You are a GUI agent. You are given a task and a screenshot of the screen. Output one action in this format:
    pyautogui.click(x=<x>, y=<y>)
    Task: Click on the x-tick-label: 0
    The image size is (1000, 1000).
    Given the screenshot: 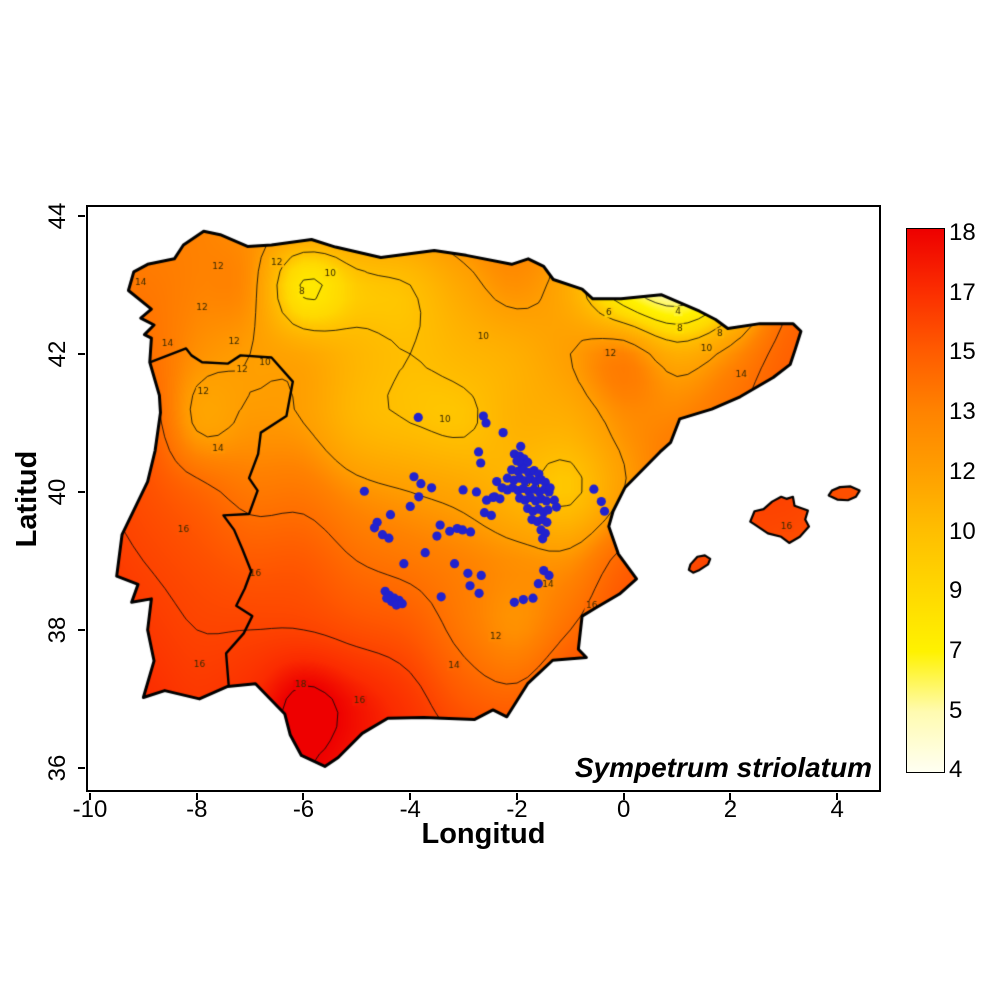 What is the action you would take?
    pyautogui.click(x=624, y=809)
    